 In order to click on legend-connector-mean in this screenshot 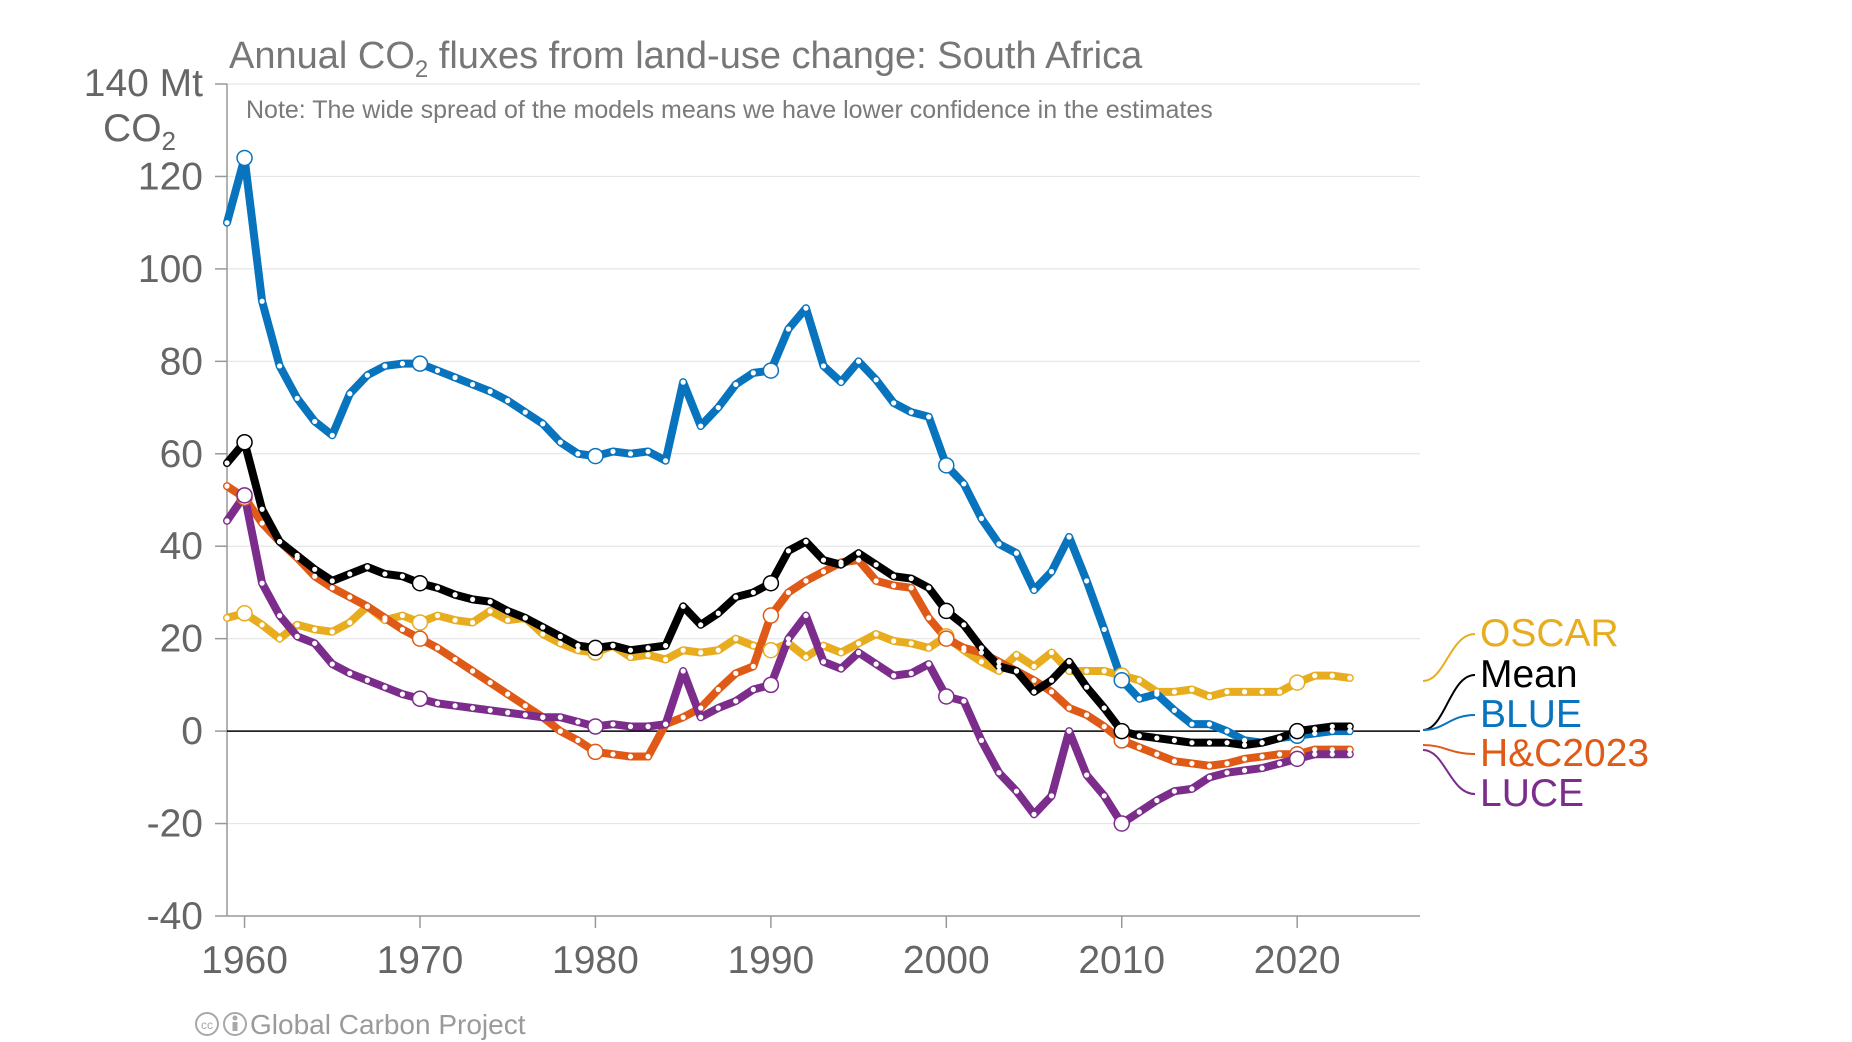, I will do `click(1449, 702)`.